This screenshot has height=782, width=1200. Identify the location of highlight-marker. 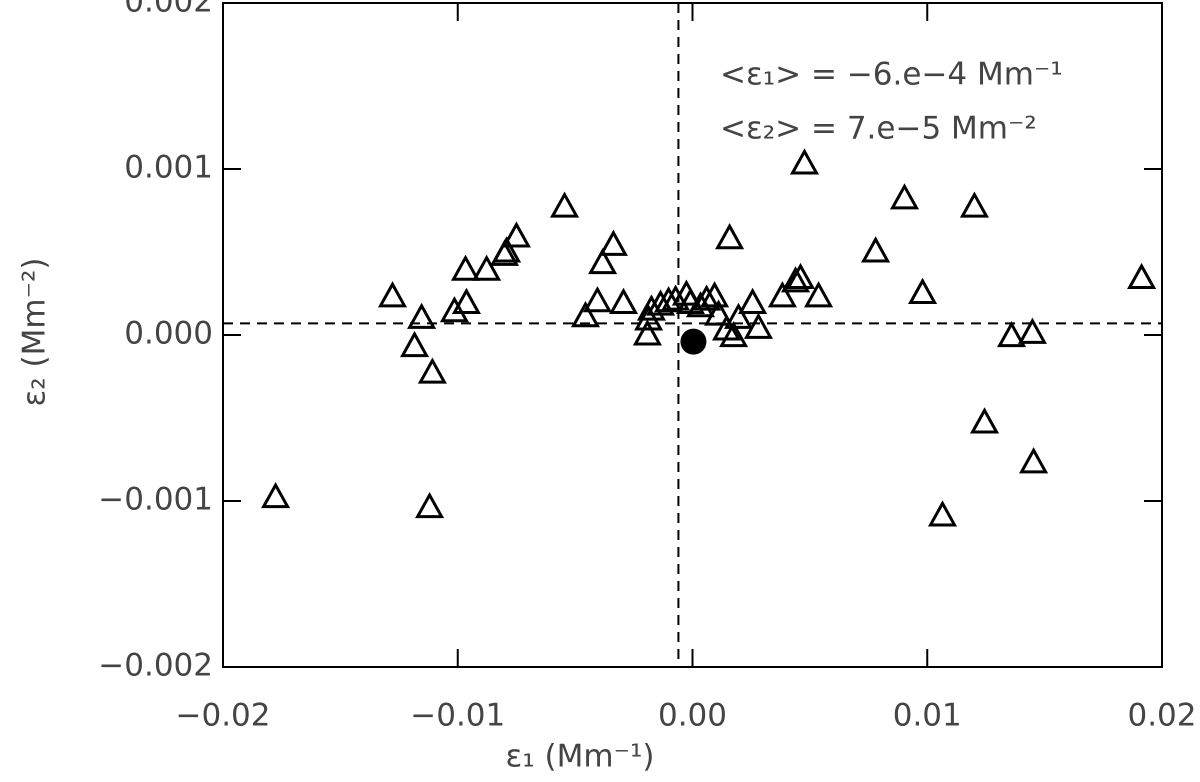
(693, 341).